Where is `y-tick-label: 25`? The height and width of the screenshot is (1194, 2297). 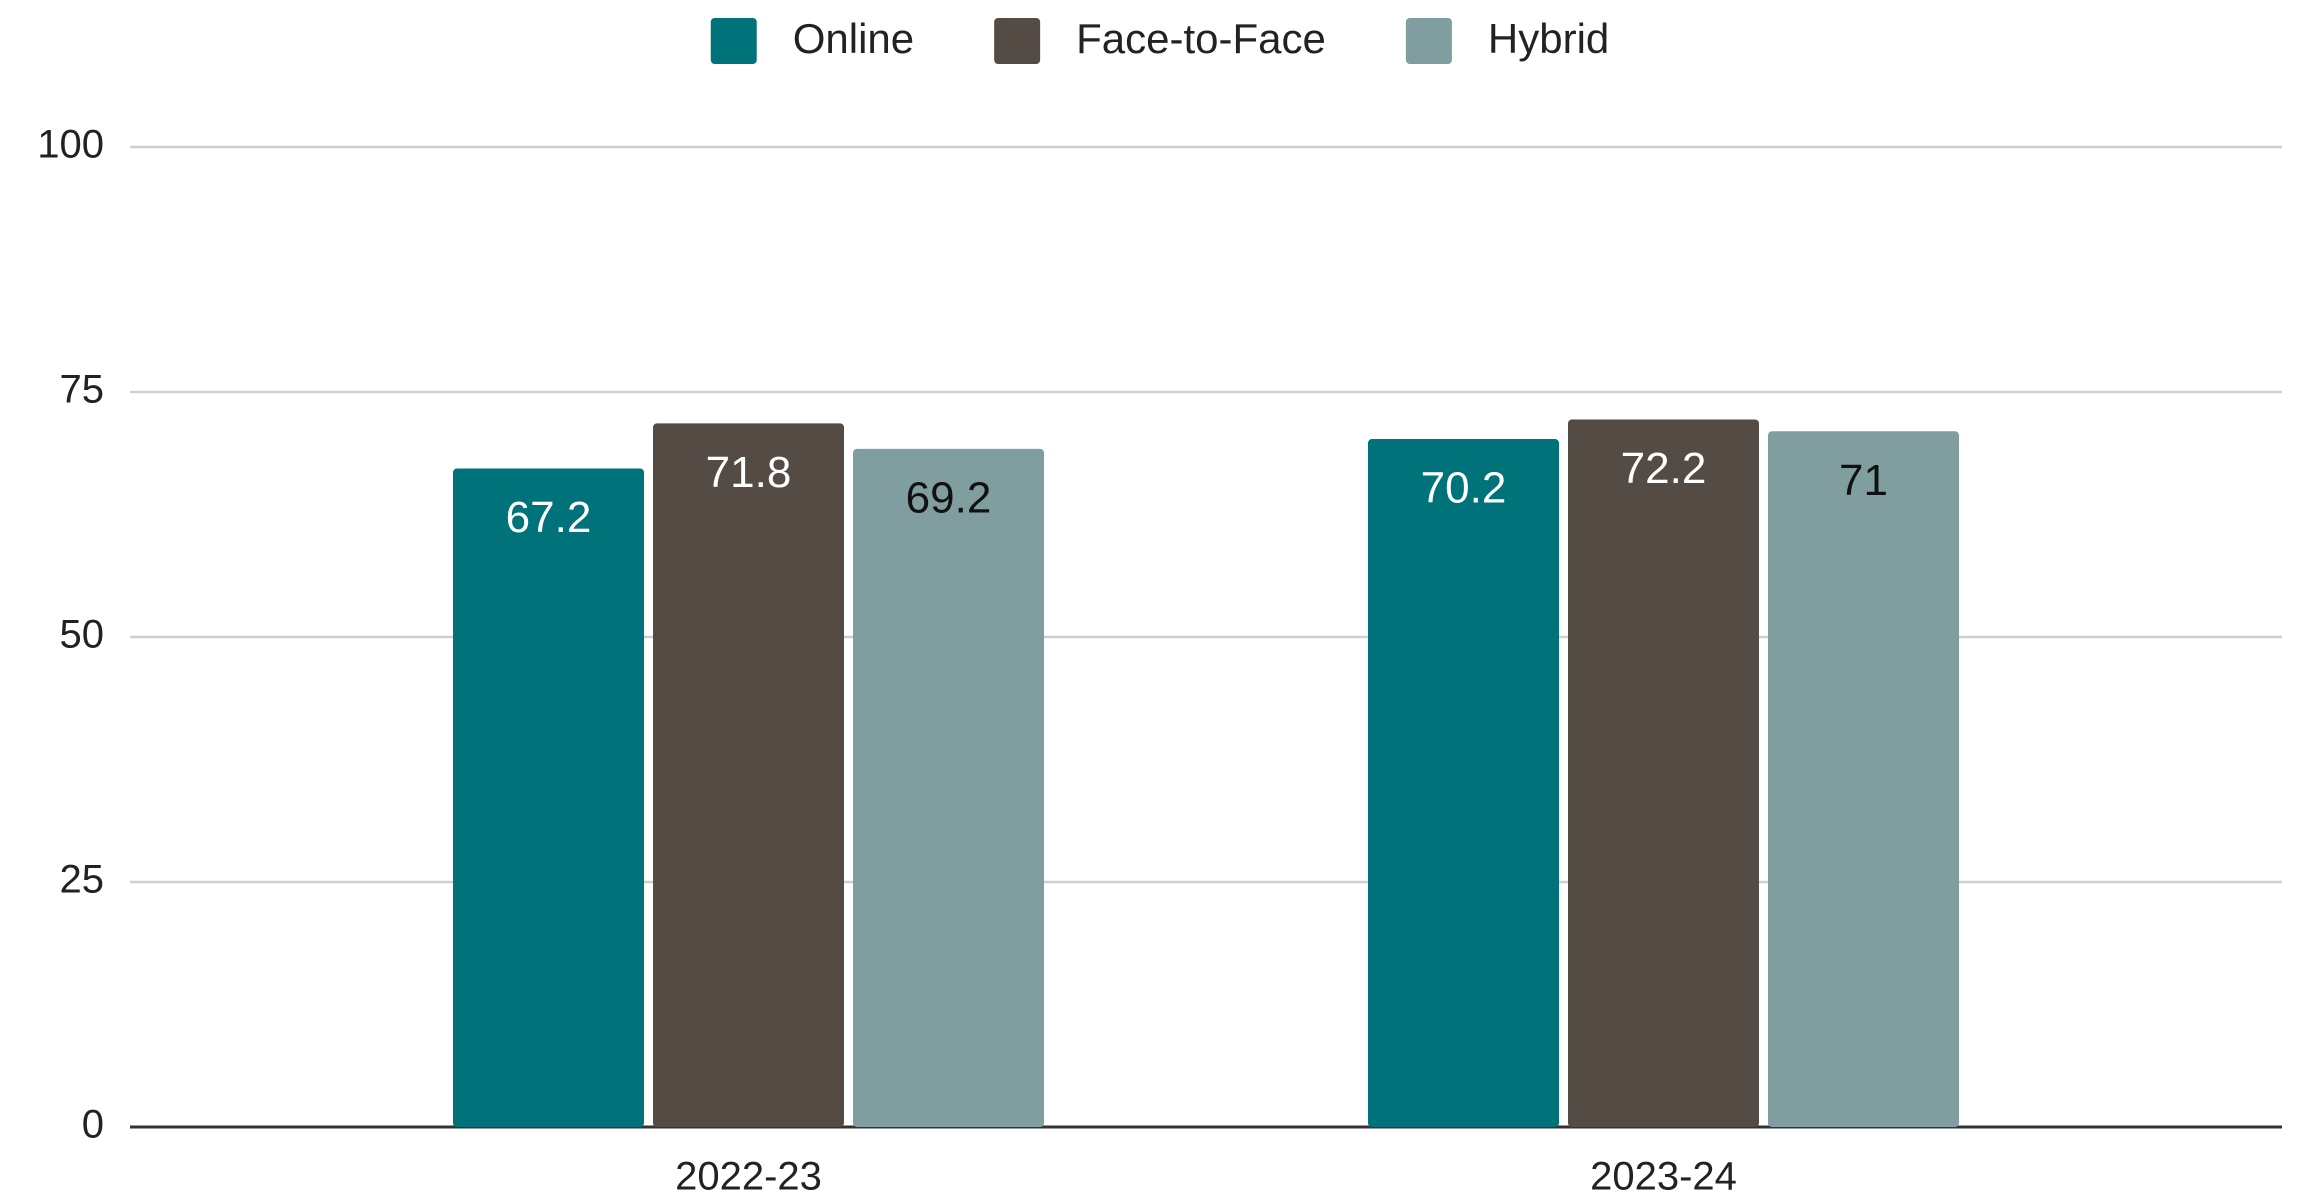
y-tick-label: 25 is located at coordinates (82, 880).